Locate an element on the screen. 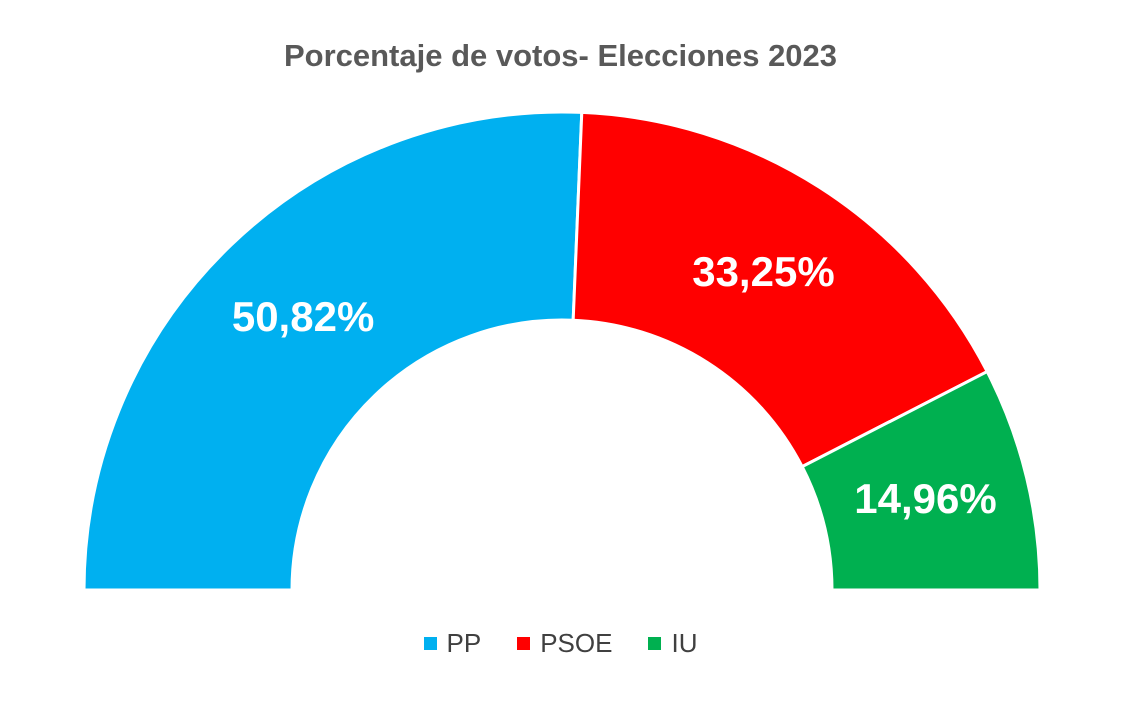 The height and width of the screenshot is (728, 1121). legend-swatch-psoe is located at coordinates (524, 643).